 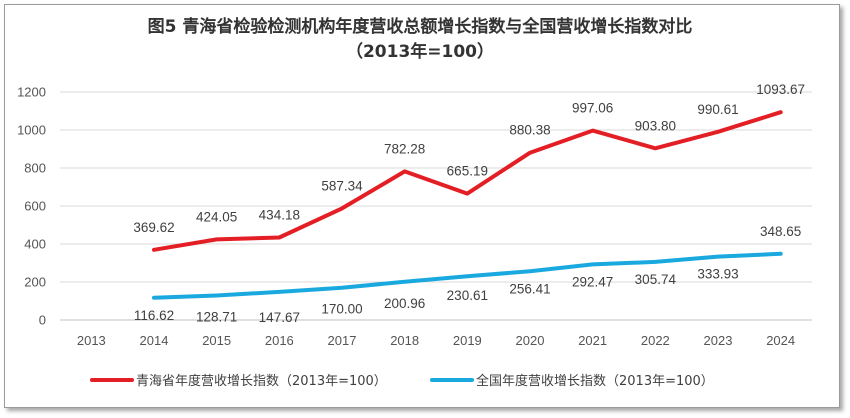 What do you see at coordinates (35, 168) in the screenshot?
I see `y-tick-label-800: 800` at bounding box center [35, 168].